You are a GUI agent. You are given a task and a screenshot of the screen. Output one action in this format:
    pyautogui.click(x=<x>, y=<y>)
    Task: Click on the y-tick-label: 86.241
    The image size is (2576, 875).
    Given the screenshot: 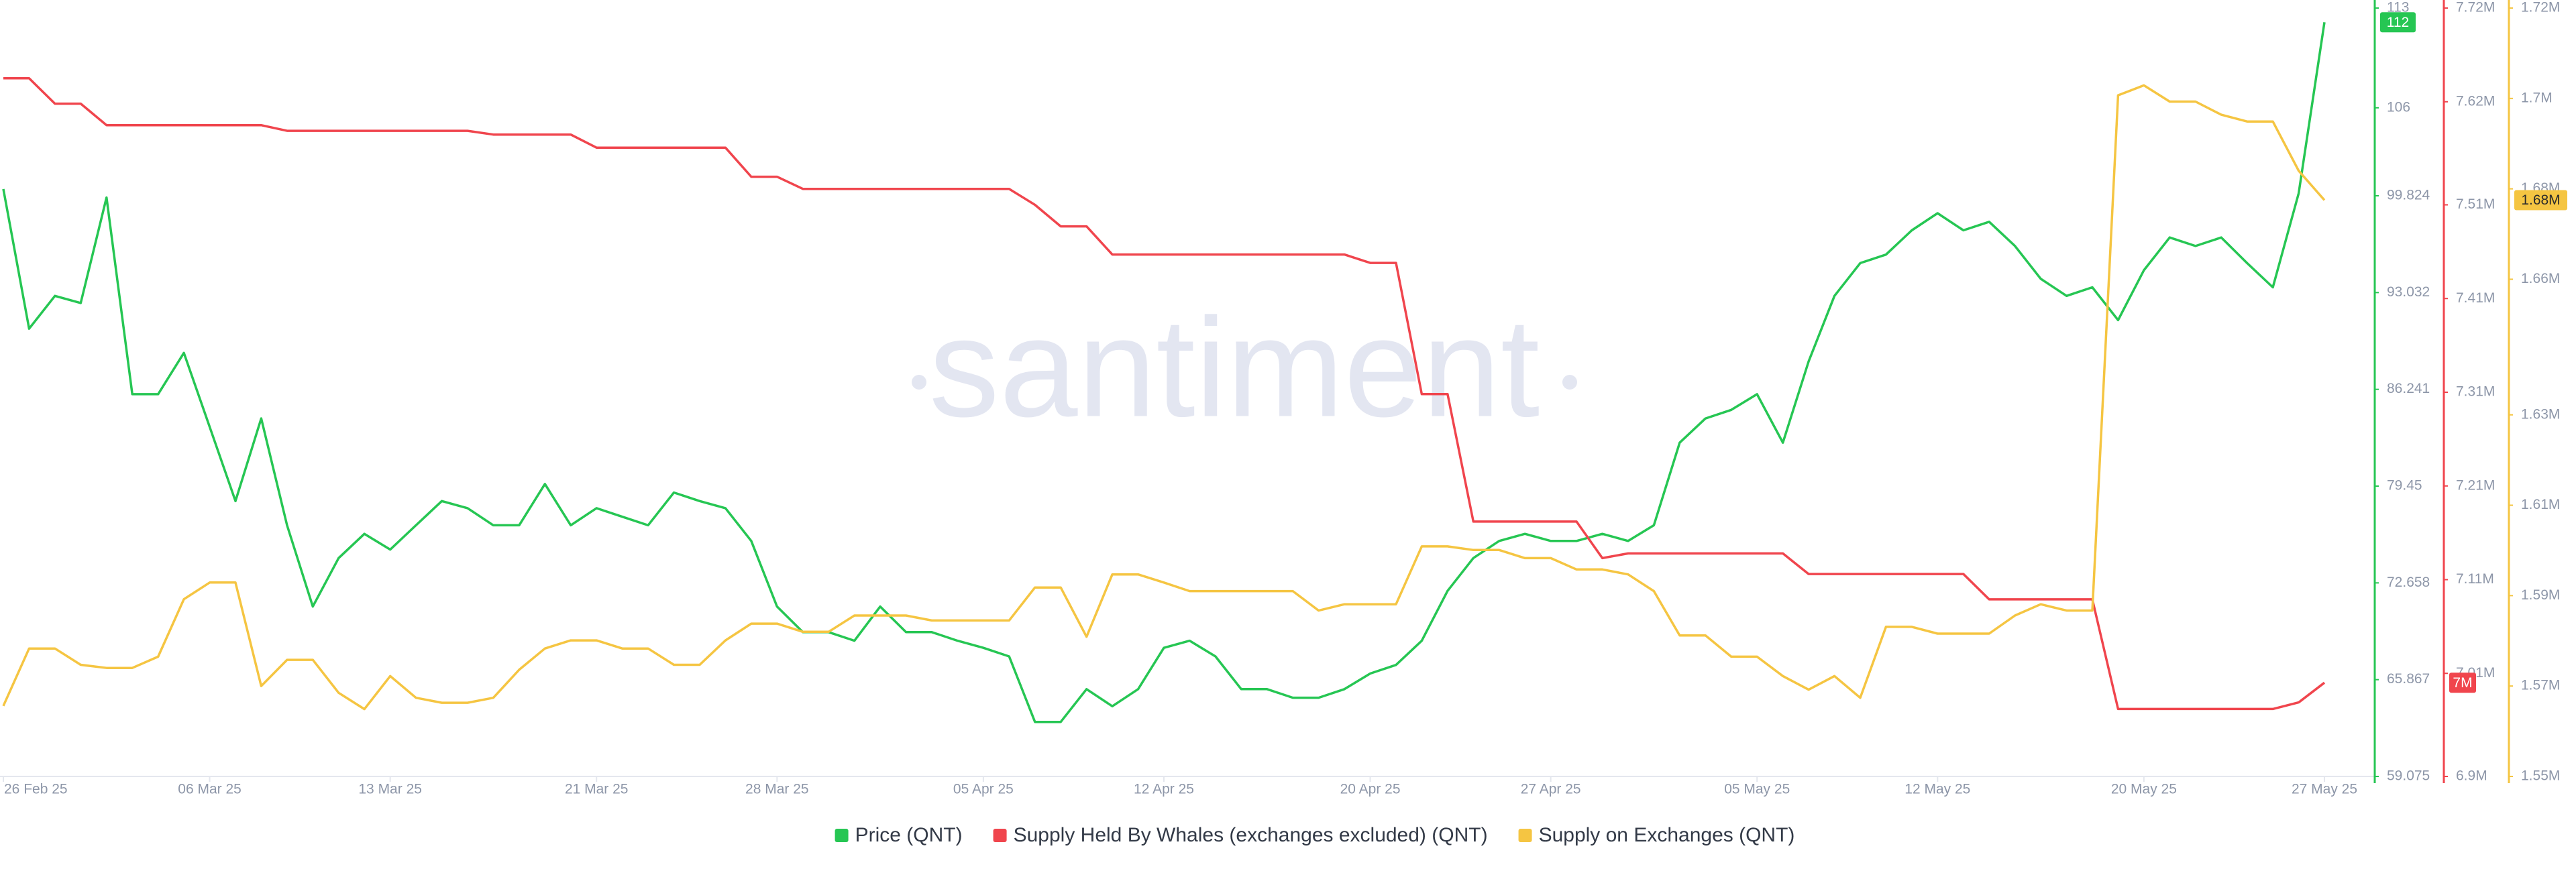 What is the action you would take?
    pyautogui.click(x=2408, y=388)
    